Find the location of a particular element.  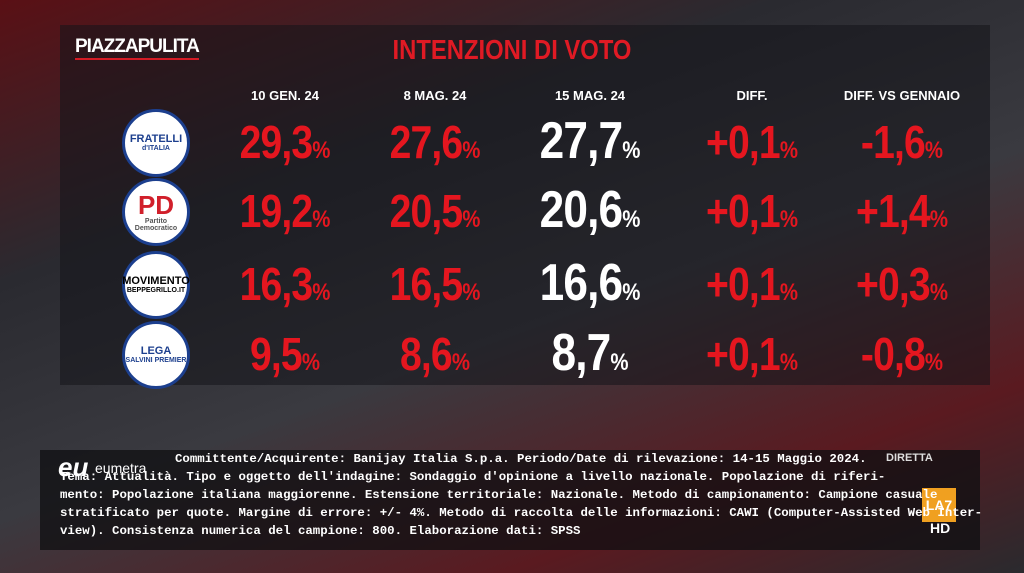

value-cell: 20,5% is located at coordinates (435, 211).